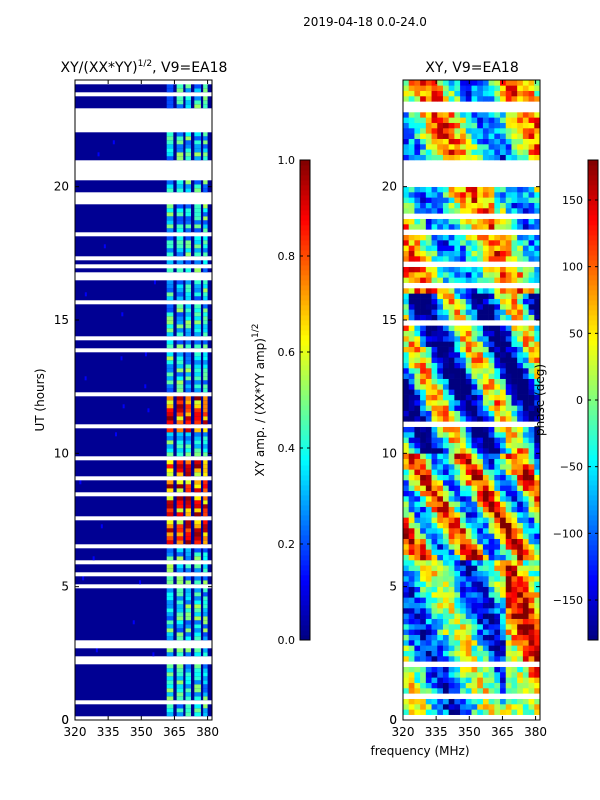  What do you see at coordinates (143, 646) in the screenshot?
I see `gap-row` at bounding box center [143, 646].